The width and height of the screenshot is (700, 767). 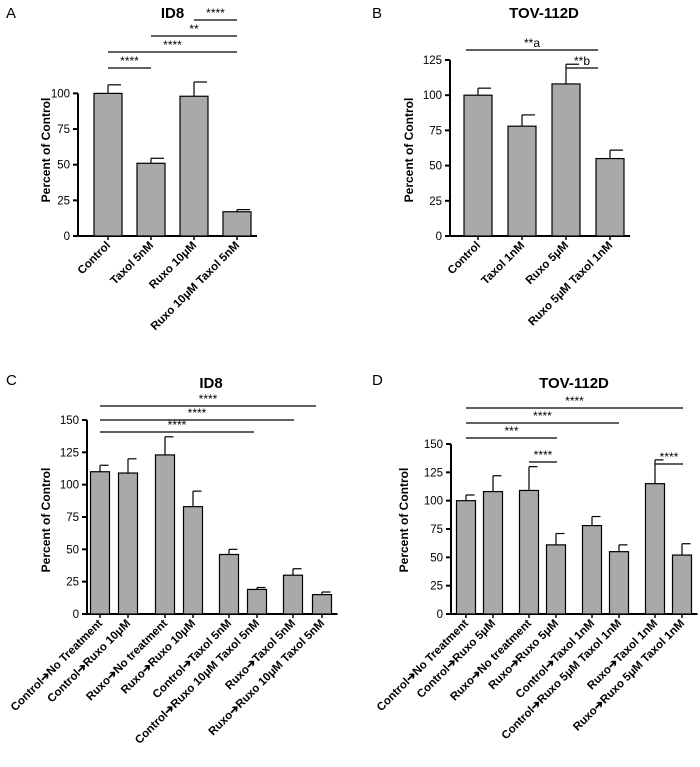 What do you see at coordinates (547, 263) in the screenshot?
I see `category-label: Ruxo 5μM` at bounding box center [547, 263].